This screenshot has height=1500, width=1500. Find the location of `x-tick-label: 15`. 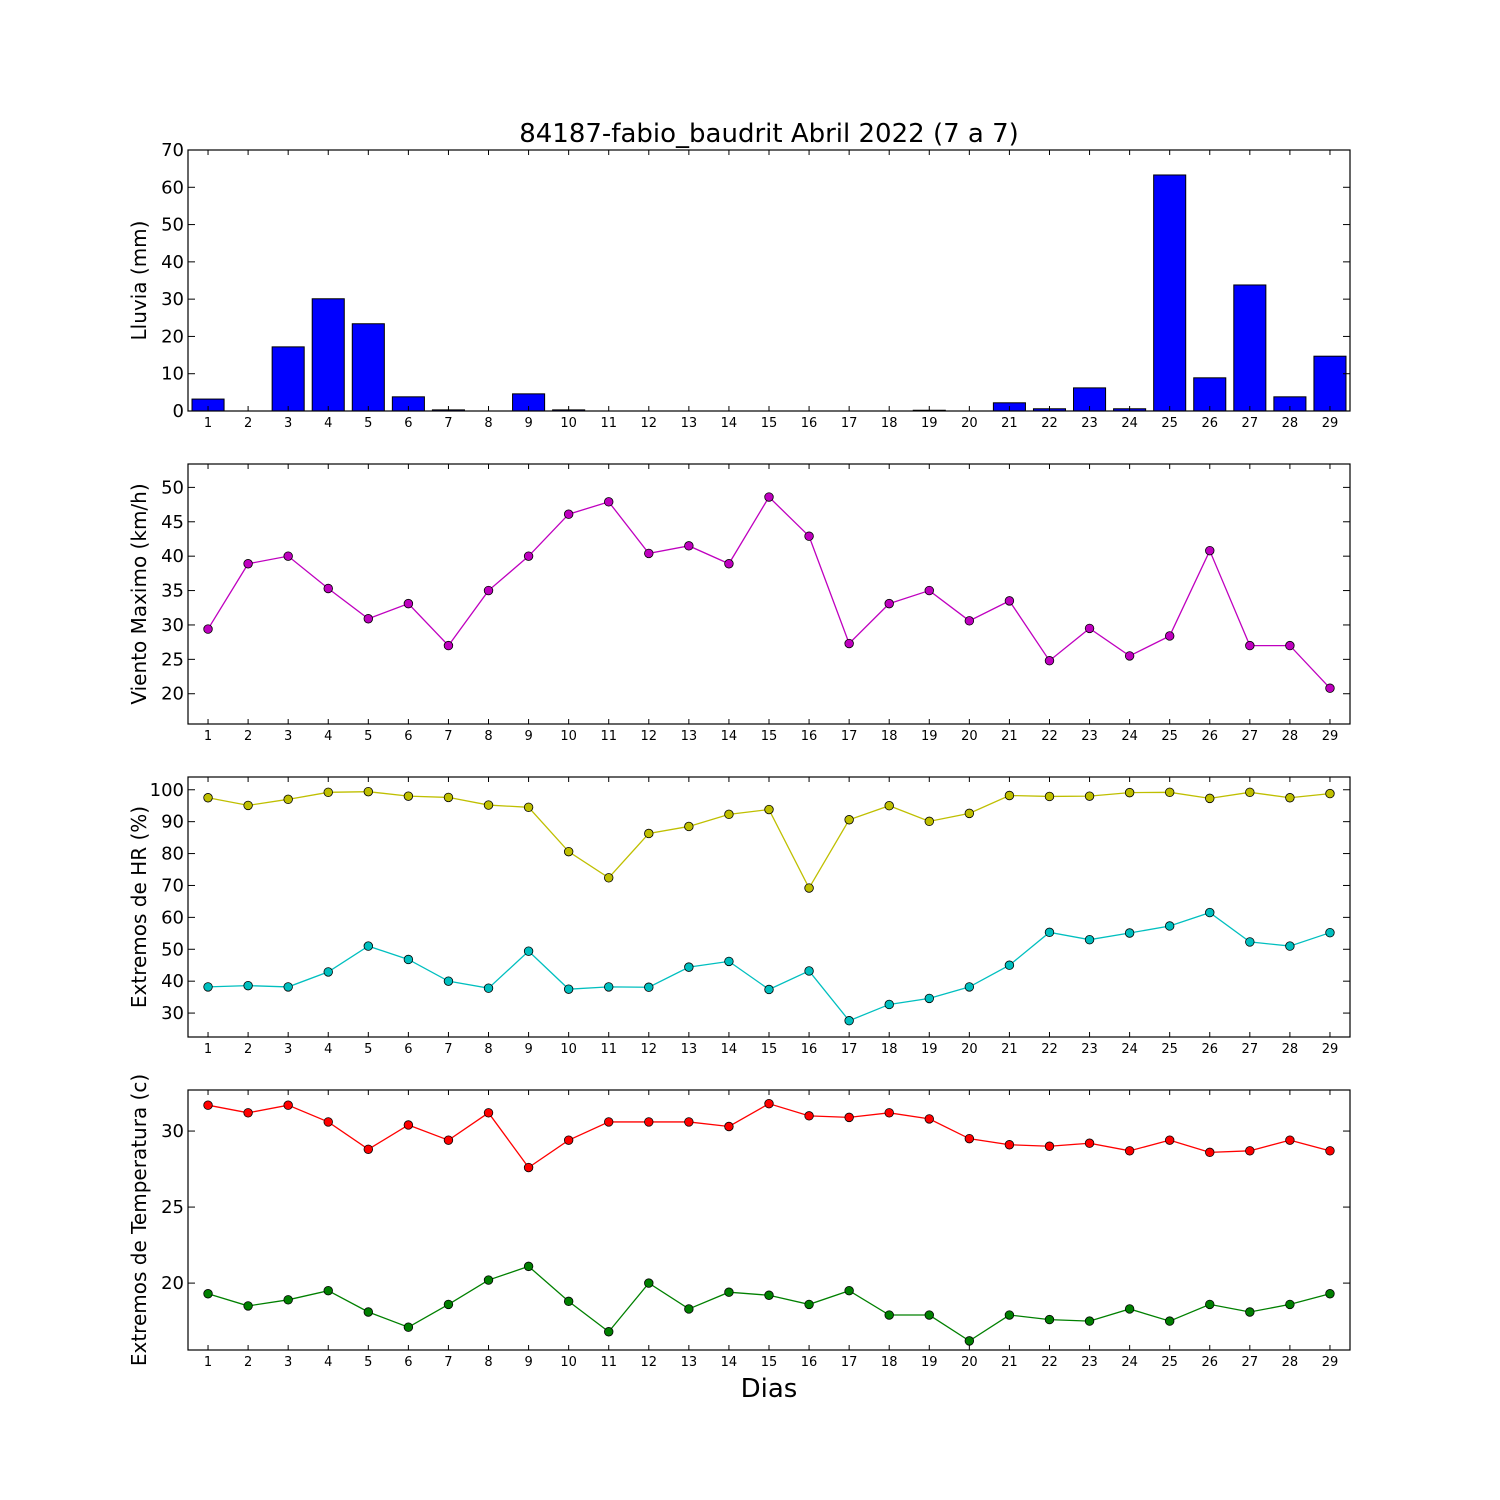

x-tick-label: 15 is located at coordinates (769, 423).